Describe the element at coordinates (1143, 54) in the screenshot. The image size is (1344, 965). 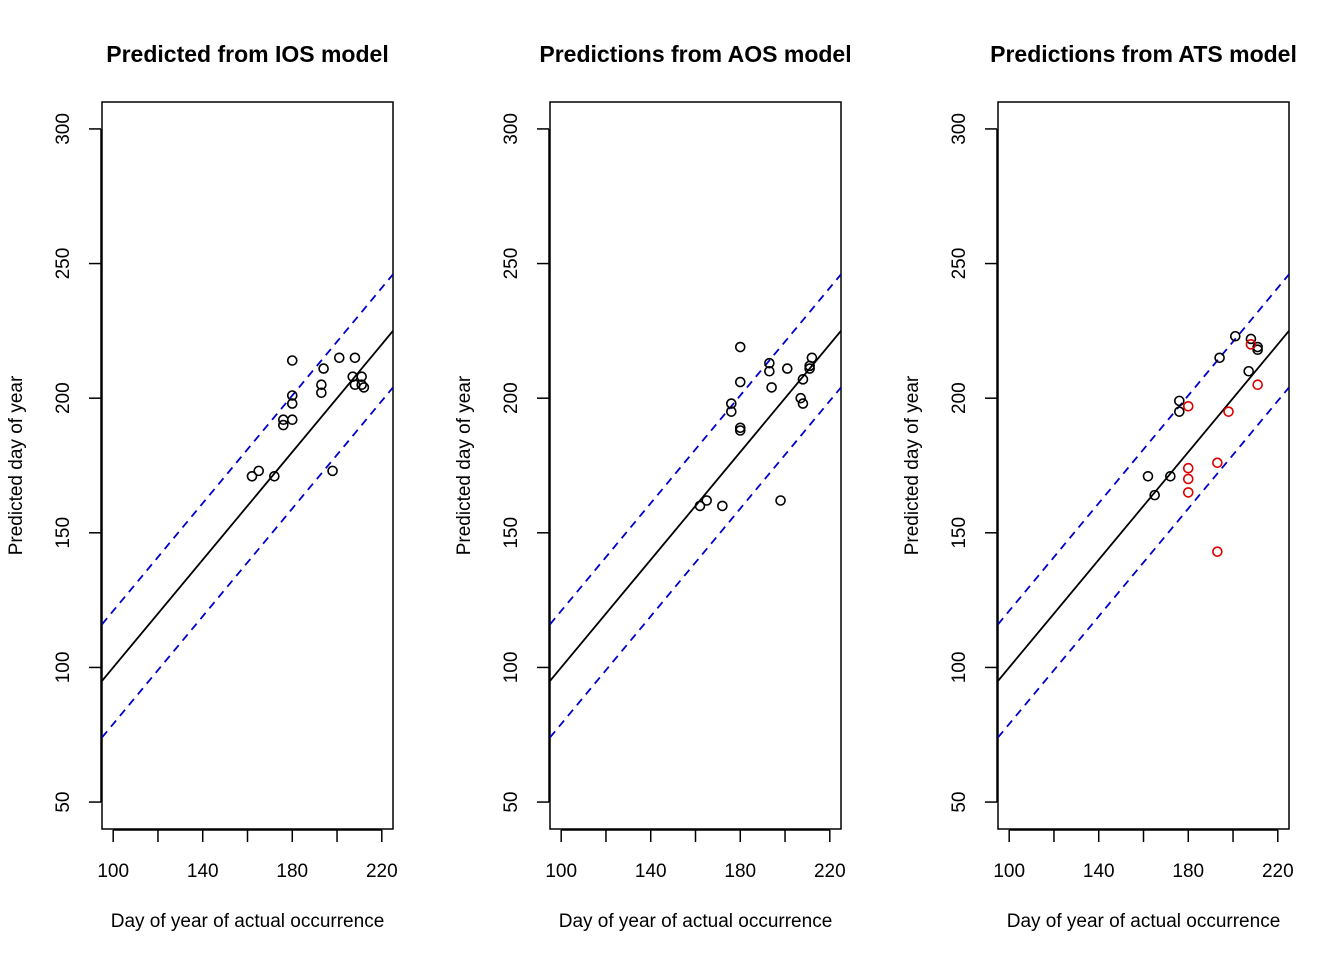
I see `chart-title: Predictions from ATS model` at that location.